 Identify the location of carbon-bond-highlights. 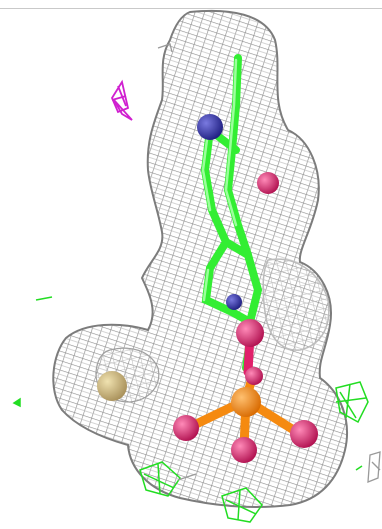
(219, 180).